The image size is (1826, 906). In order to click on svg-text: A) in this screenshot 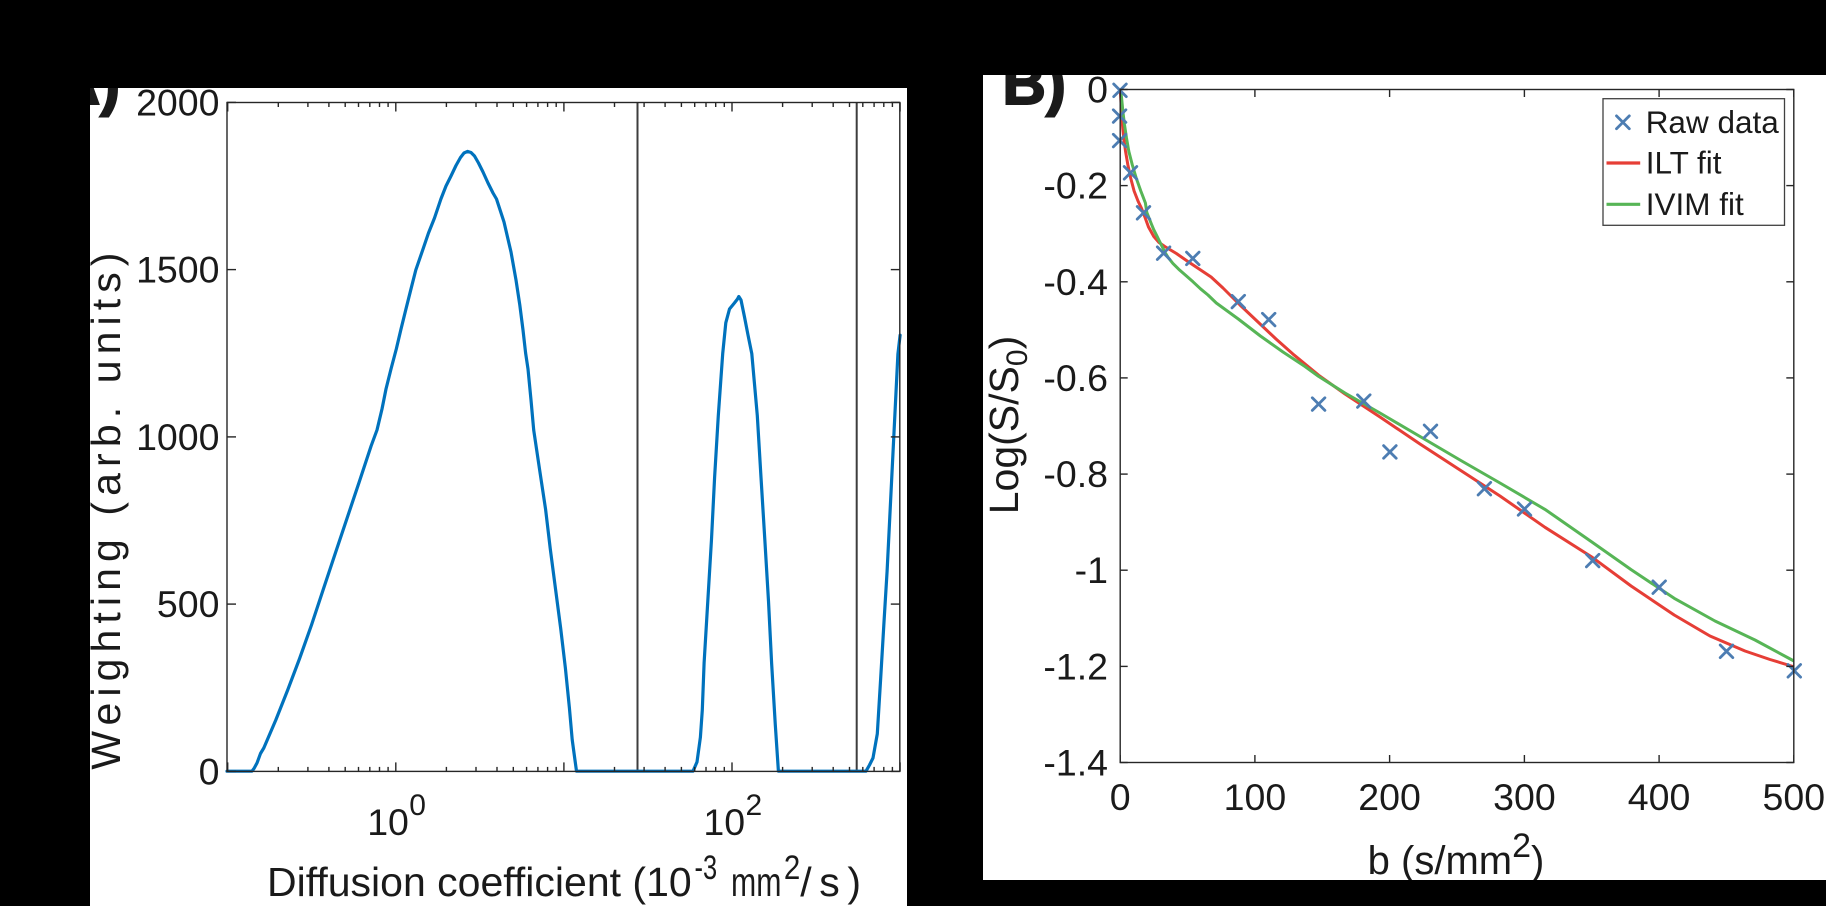, I will do `click(88, 83)`.